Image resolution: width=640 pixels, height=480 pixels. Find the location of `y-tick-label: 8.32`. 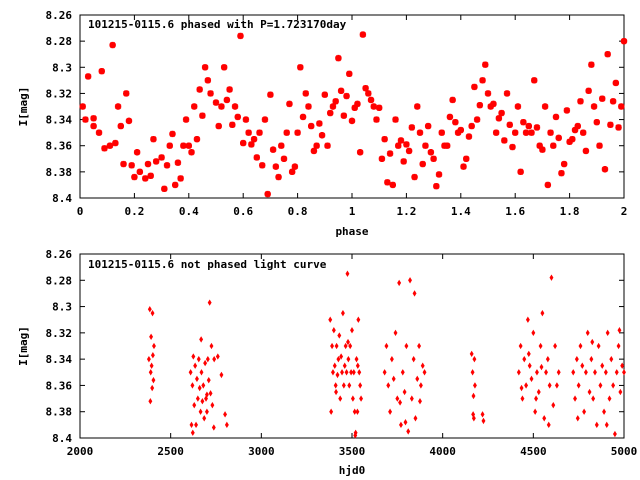

y-tick-label: 8.32 is located at coordinates (59, 93).